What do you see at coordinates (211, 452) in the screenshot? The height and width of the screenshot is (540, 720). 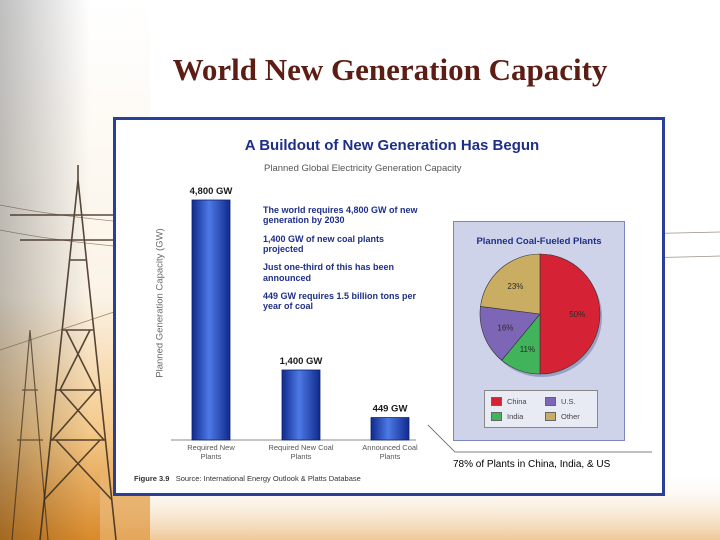 I see `x-tick-label: Required New Plants` at bounding box center [211, 452].